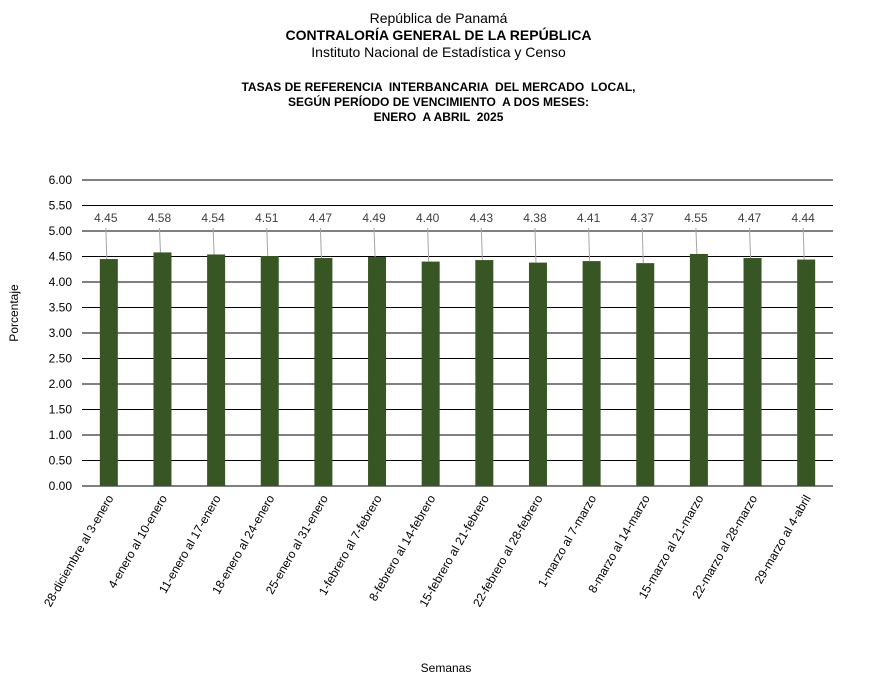  I want to click on y-axis-label: Porcentaje, so click(14, 313).